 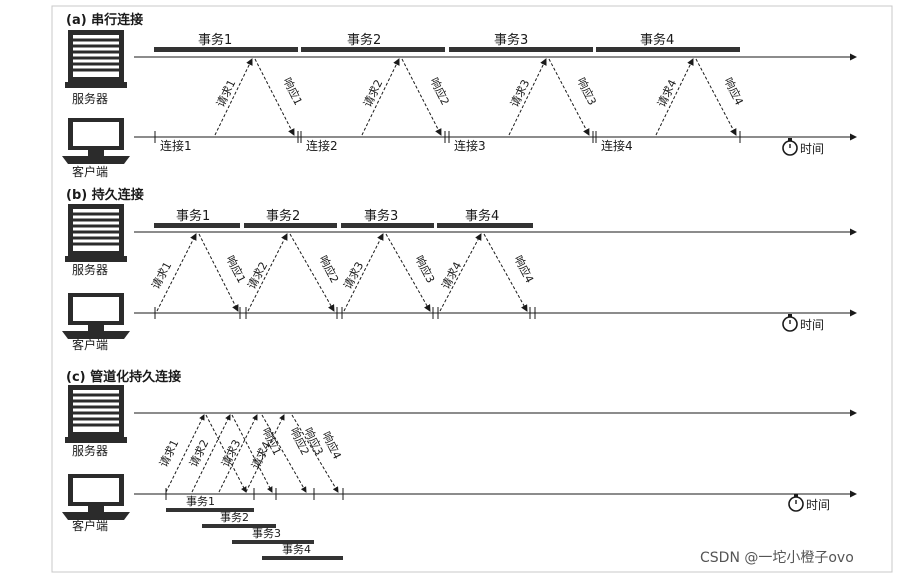 I want to click on connection-label: 连接3, so click(x=470, y=145).